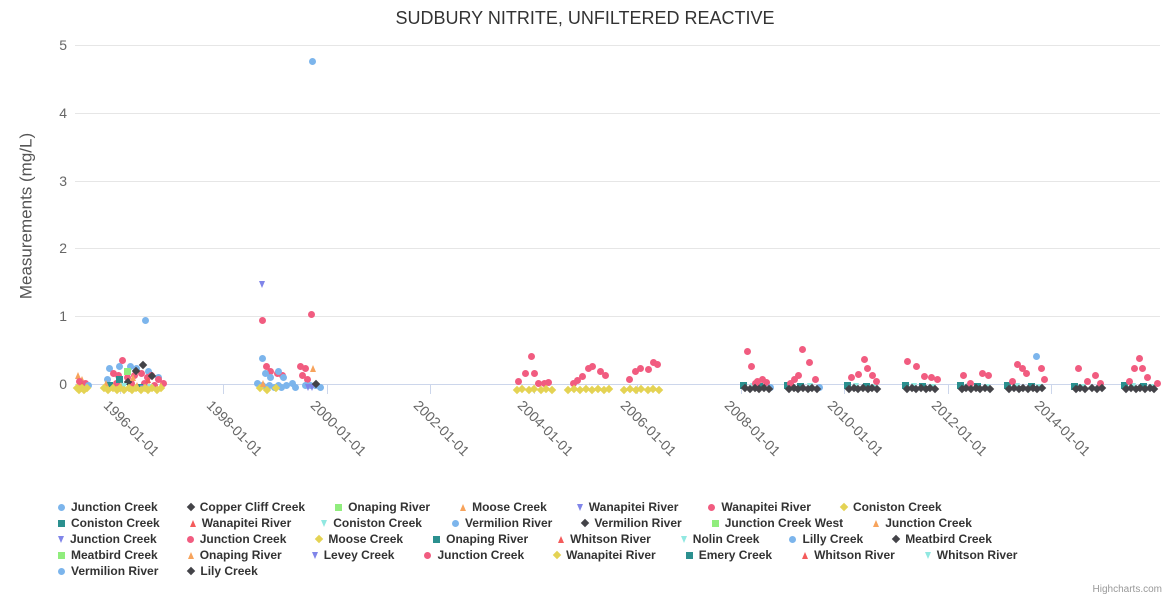 Image resolution: width=1170 pixels, height=600 pixels. What do you see at coordinates (728, 555) in the screenshot?
I see `legend-item: Emery Creek` at bounding box center [728, 555].